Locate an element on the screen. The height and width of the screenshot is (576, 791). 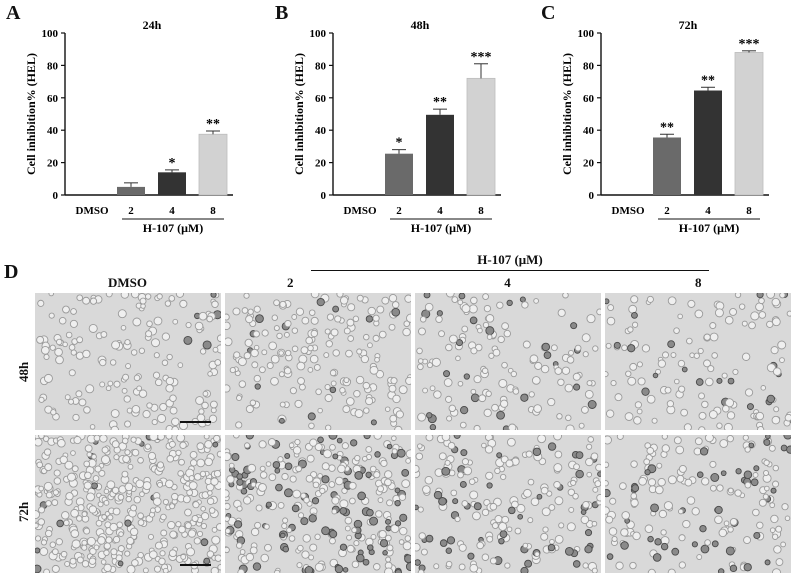
y-axis-label: Cell inhibition% (HEL) is located at coordinates (567, 114).